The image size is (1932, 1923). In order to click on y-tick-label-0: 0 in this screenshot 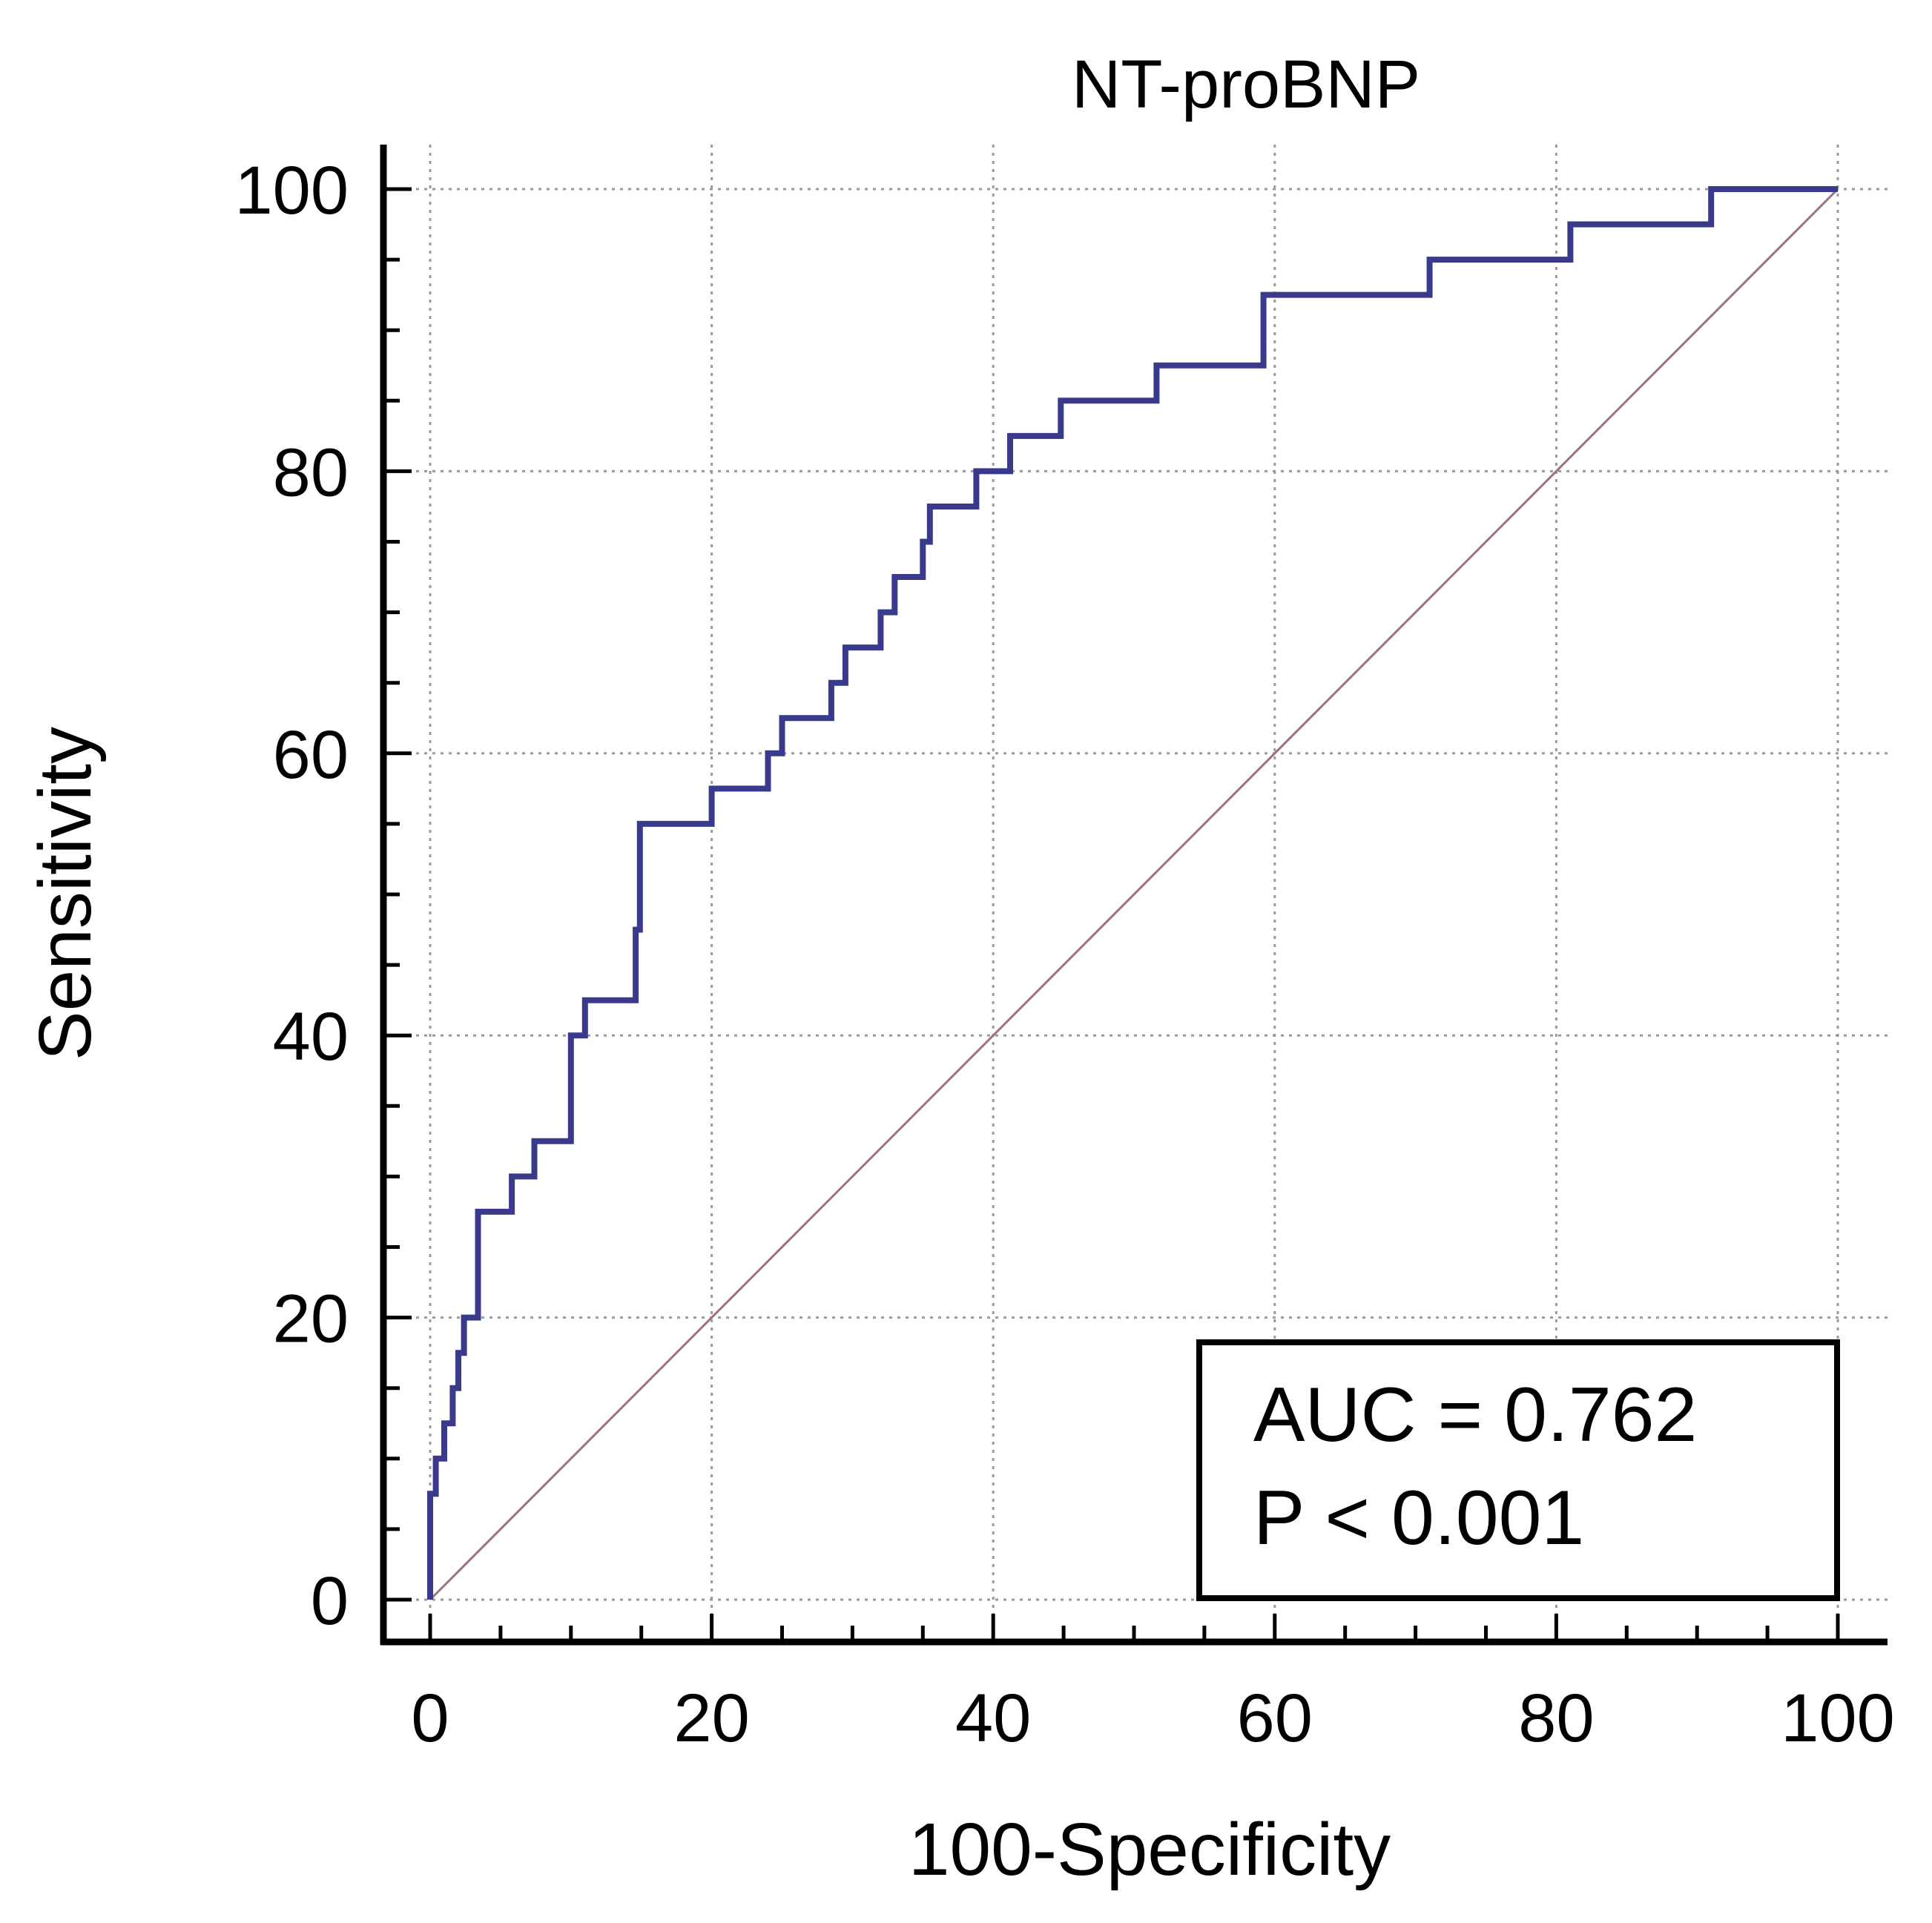, I will do `click(330, 1601)`.